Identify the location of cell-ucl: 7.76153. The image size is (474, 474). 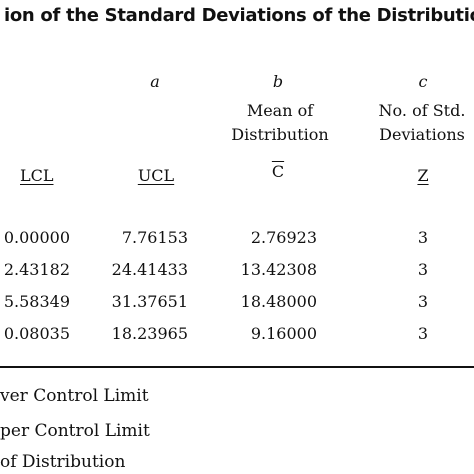
(154, 237).